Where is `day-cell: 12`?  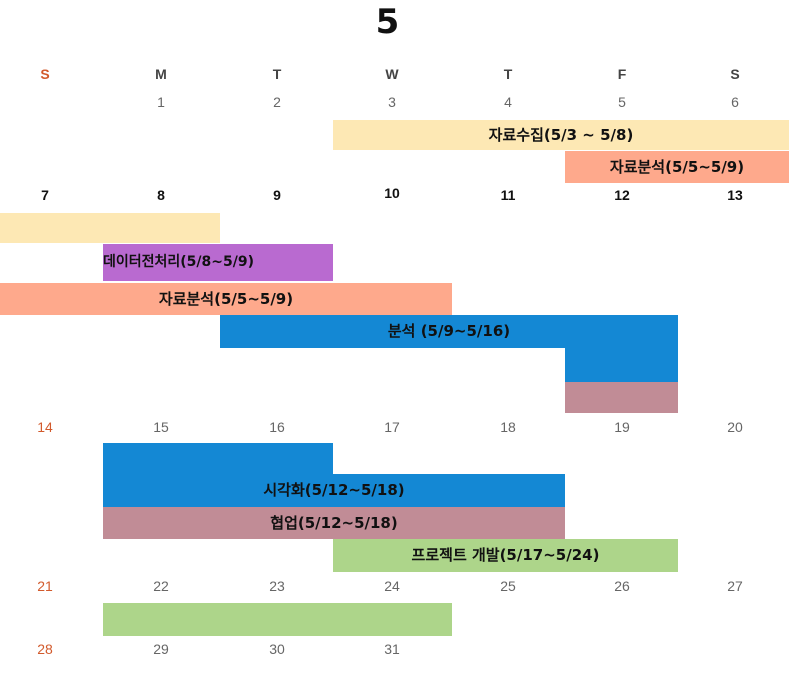 day-cell: 12 is located at coordinates (622, 195).